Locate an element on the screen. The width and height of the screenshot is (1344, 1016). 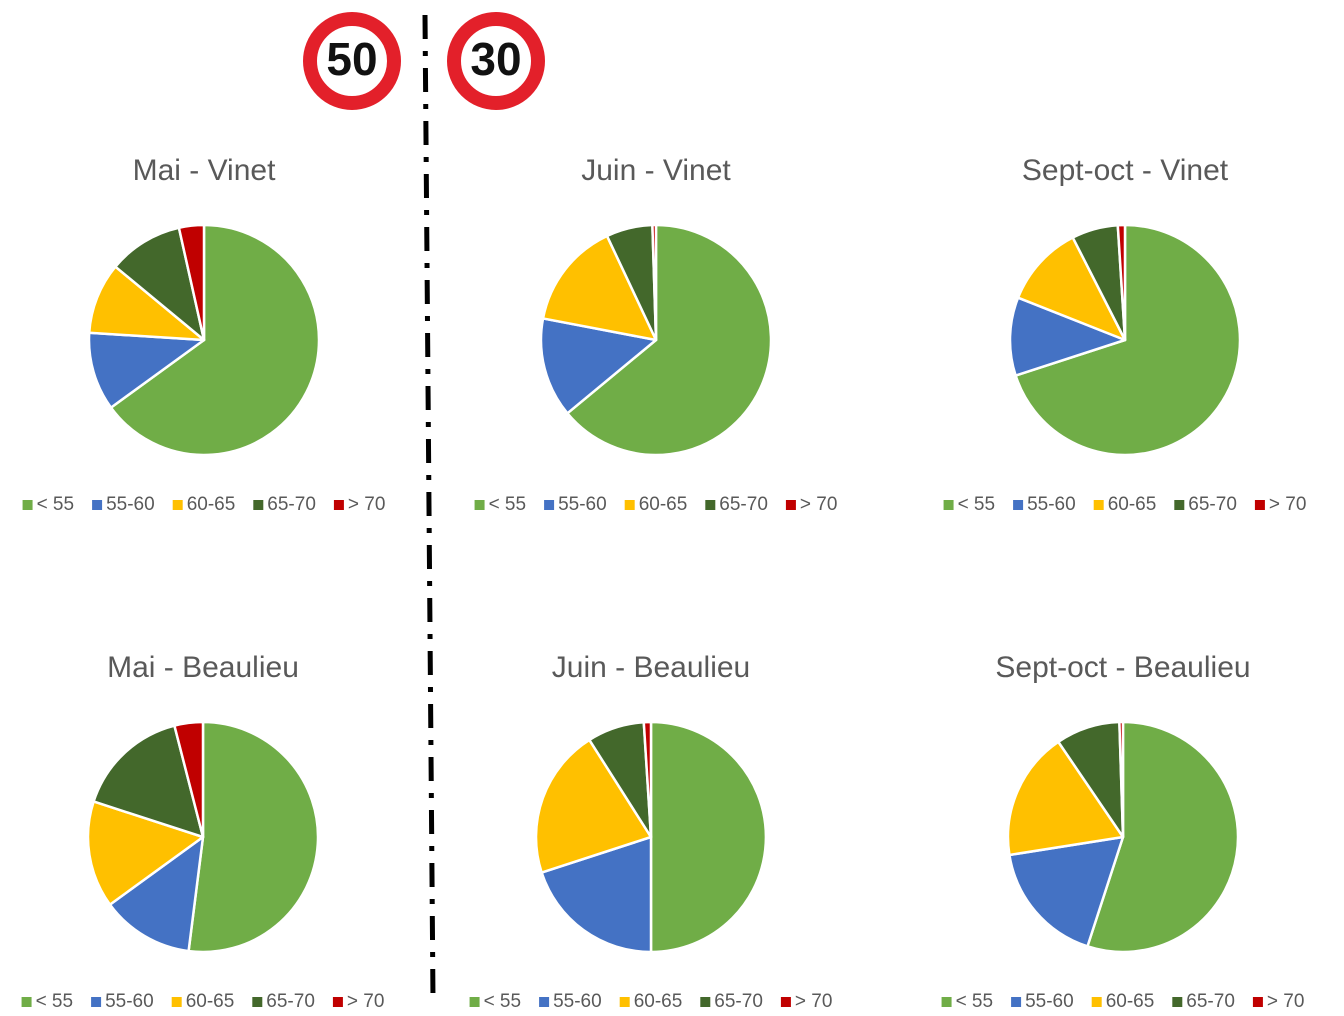
divider is located at coordinates (429, 507).